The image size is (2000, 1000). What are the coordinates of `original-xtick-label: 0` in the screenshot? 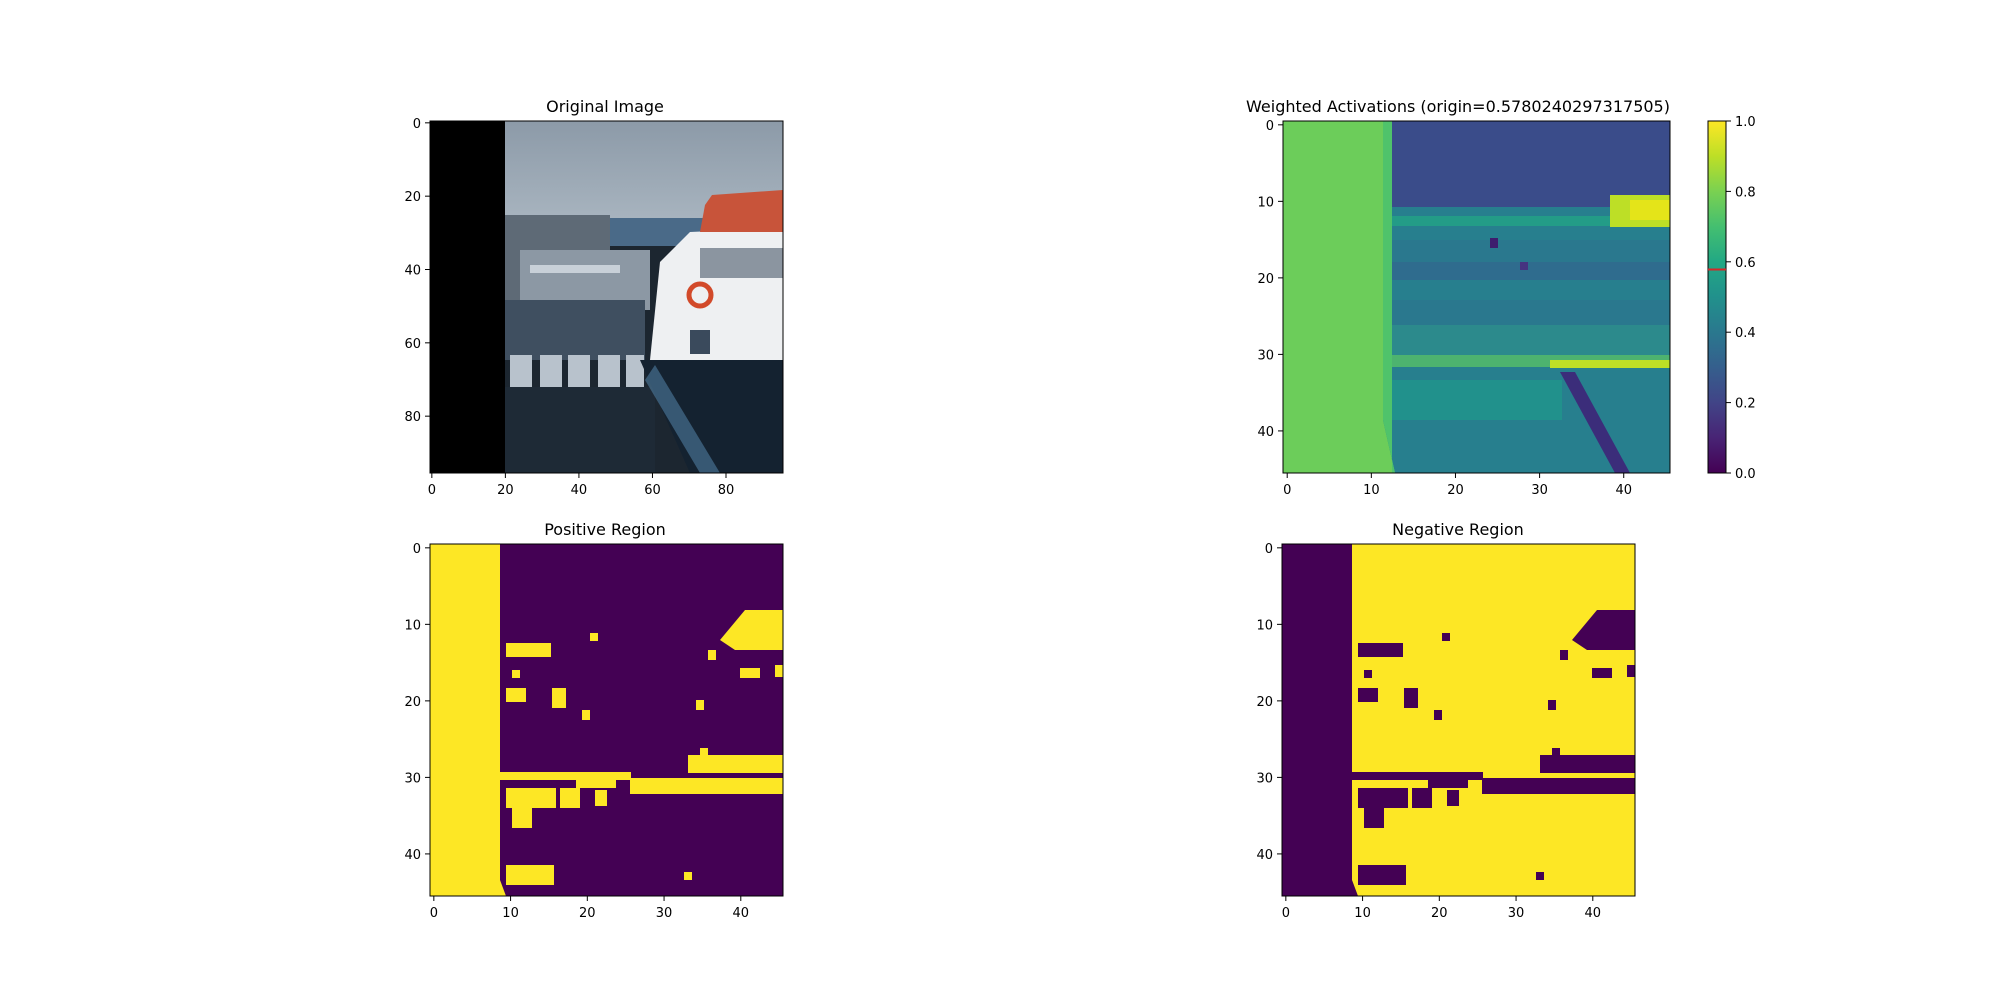 It's located at (432, 490).